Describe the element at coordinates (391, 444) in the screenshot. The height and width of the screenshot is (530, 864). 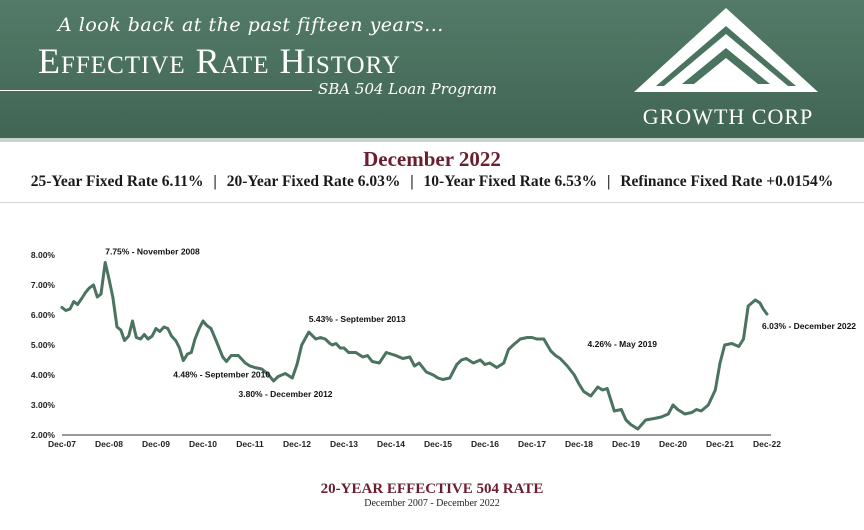
I see `x-tick-label: Dec-14` at that location.